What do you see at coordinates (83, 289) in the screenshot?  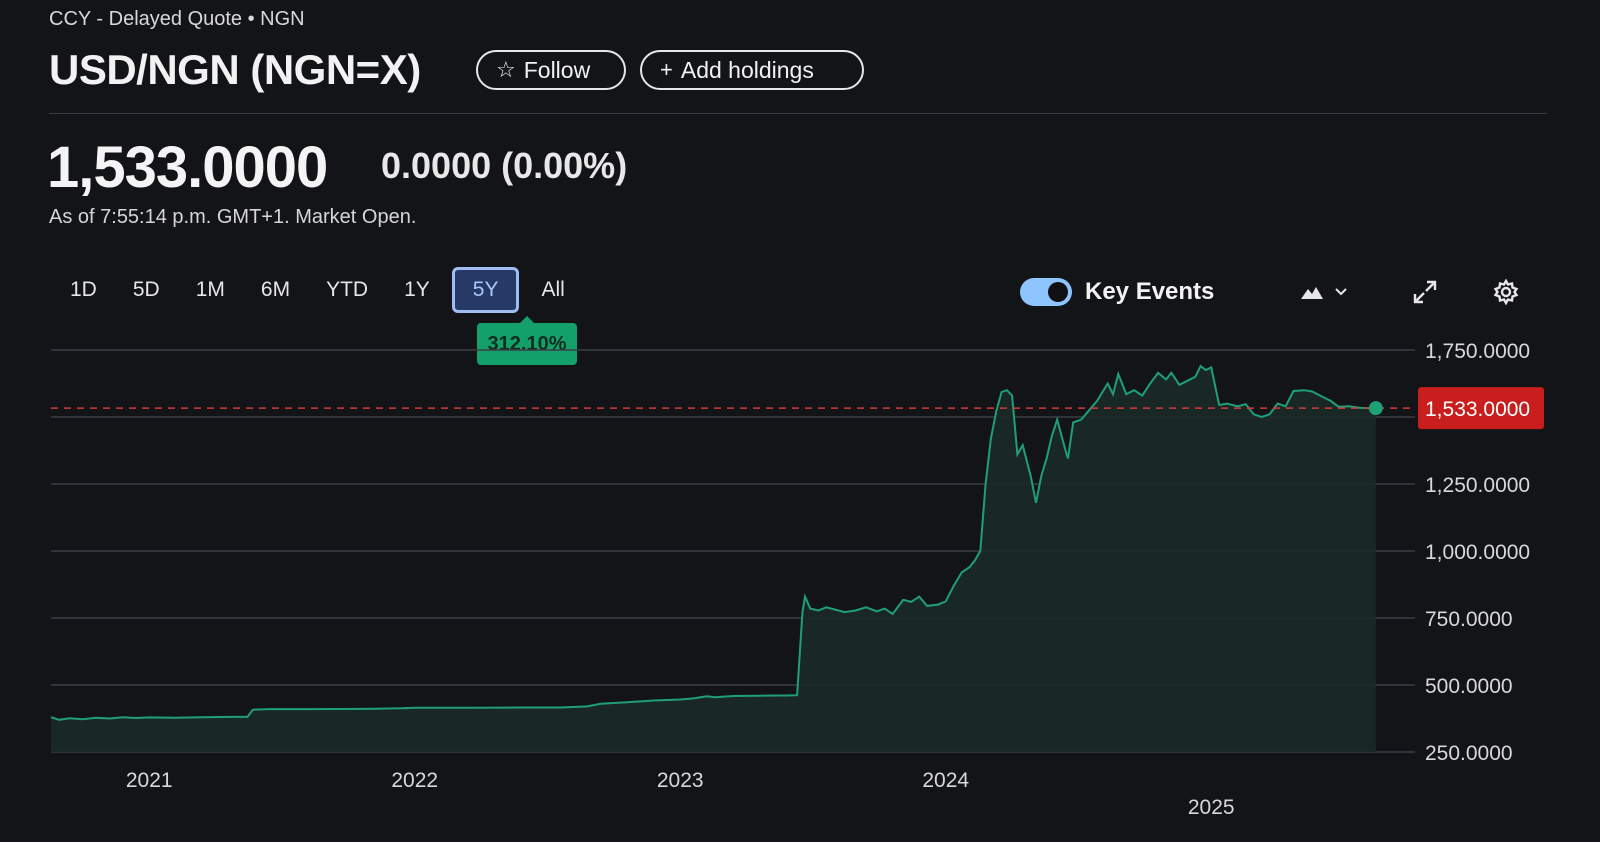 I see `range-button-1d: 1D` at bounding box center [83, 289].